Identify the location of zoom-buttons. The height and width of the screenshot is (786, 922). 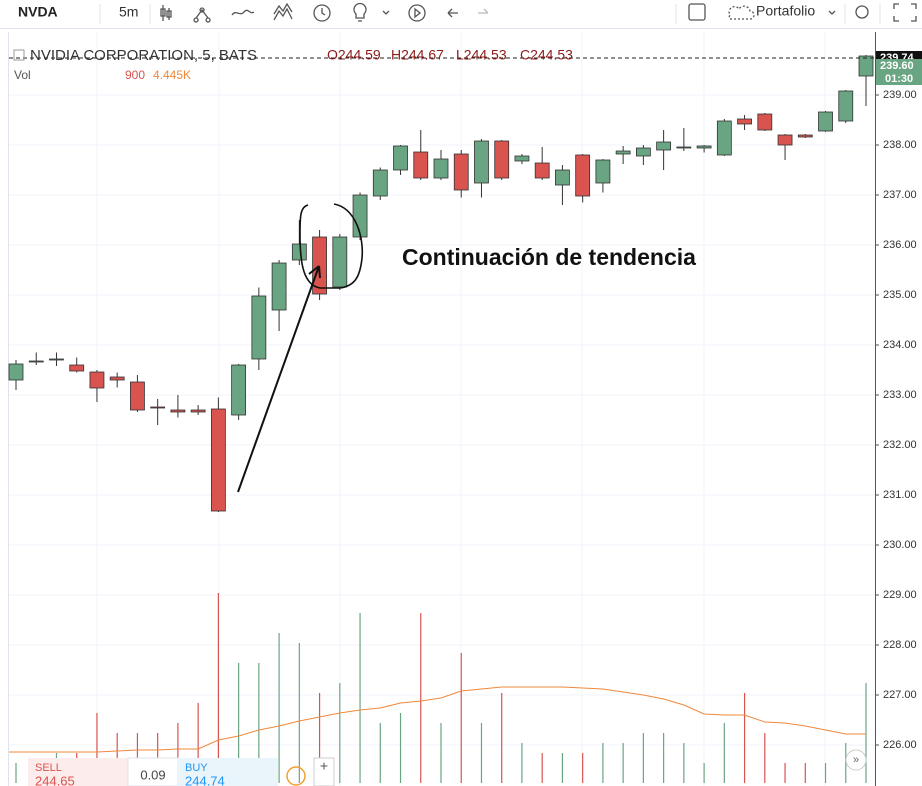
(324, 771).